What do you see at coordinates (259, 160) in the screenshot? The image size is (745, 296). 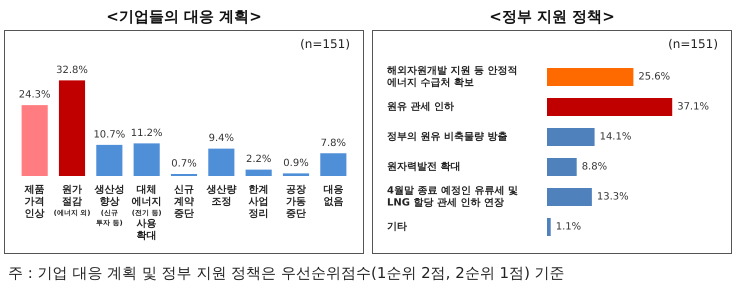 I see `data-label: 2.2%` at bounding box center [259, 160].